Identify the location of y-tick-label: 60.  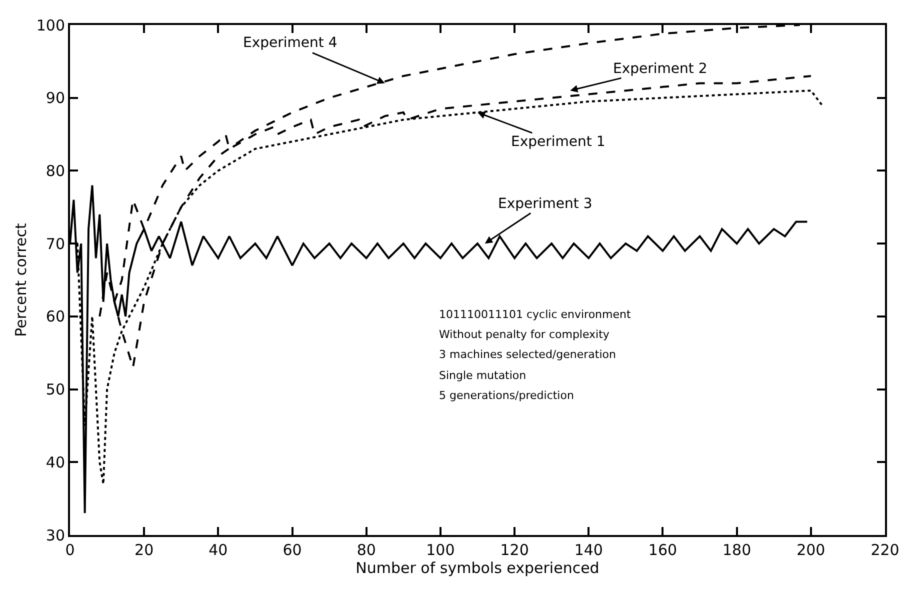
(55, 317).